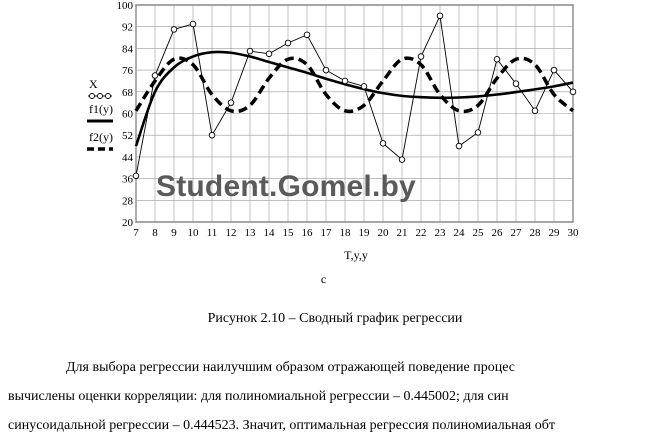 This screenshot has width=647, height=433. Describe the element at coordinates (136, 233) in the screenshot. I see `x-tick-label: 7` at that location.